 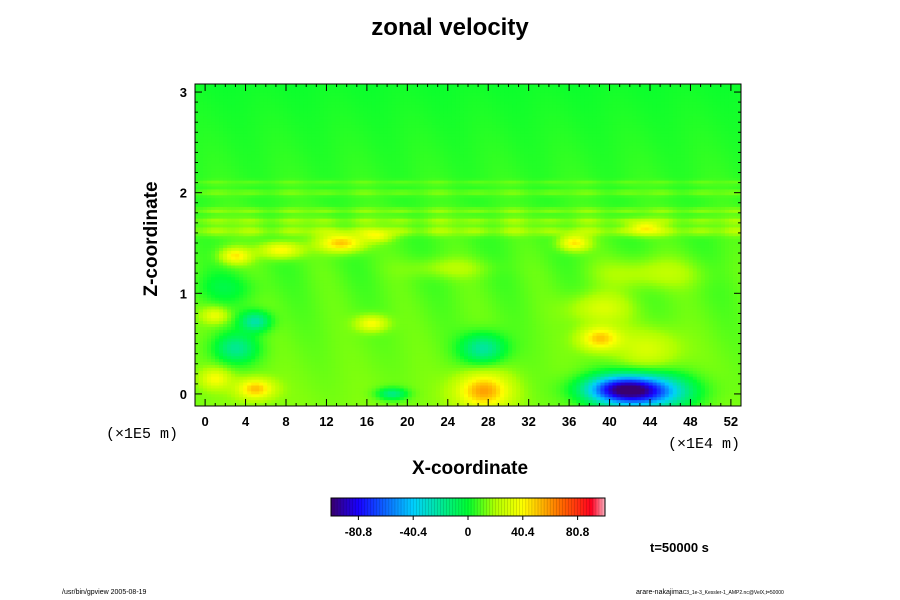 I want to click on x-tick-label: 28, so click(x=488, y=421).